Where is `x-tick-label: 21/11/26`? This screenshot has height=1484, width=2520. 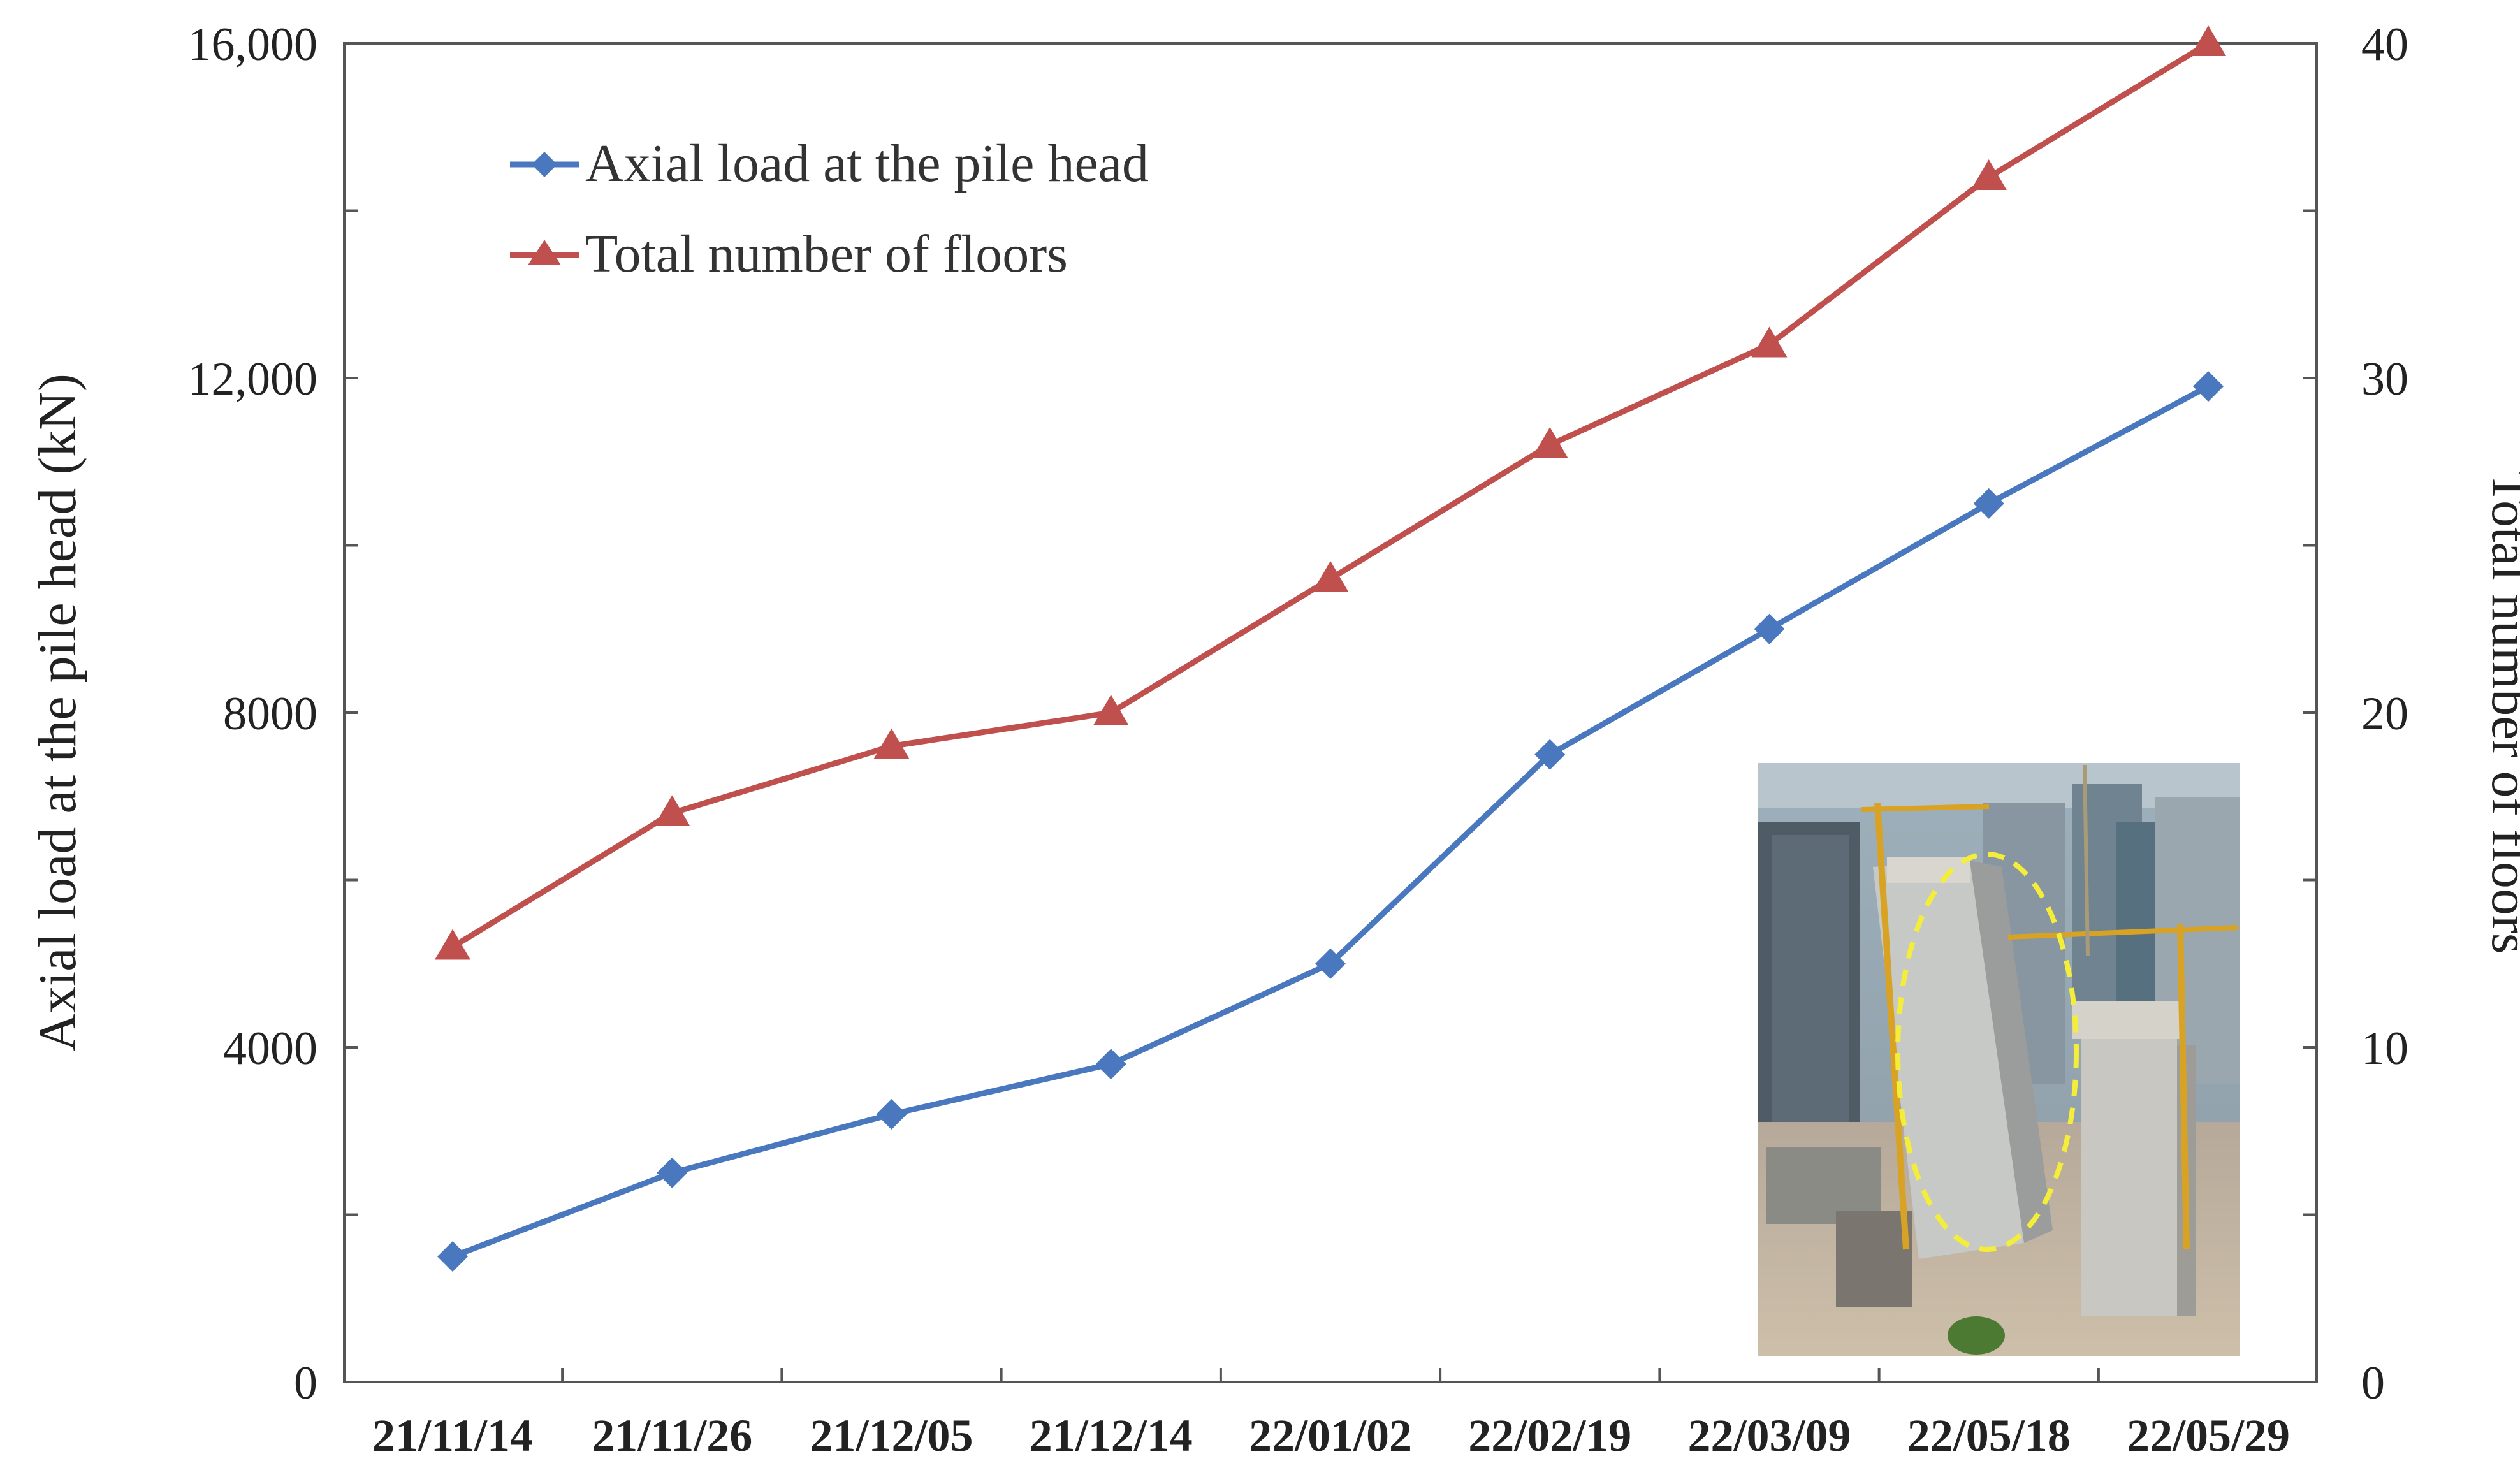
x-tick-label: 21/11/26 is located at coordinates (672, 1435).